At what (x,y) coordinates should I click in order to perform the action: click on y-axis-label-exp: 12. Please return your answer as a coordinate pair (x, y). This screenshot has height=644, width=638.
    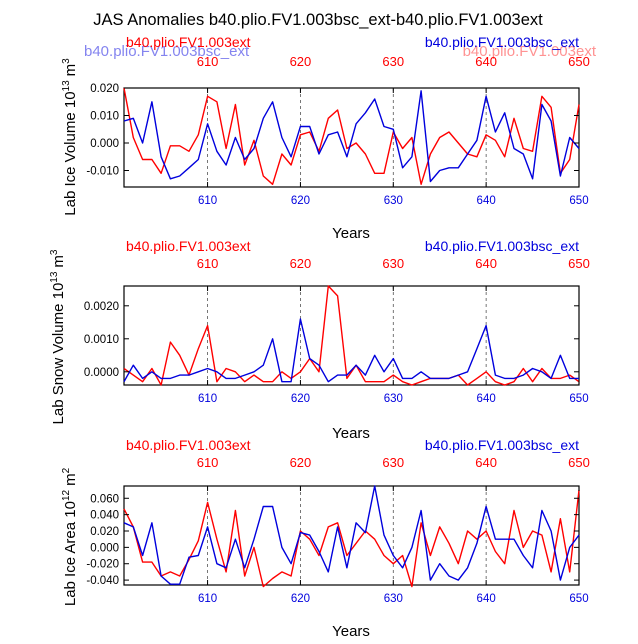
    Looking at the image, I should click on (66, 495).